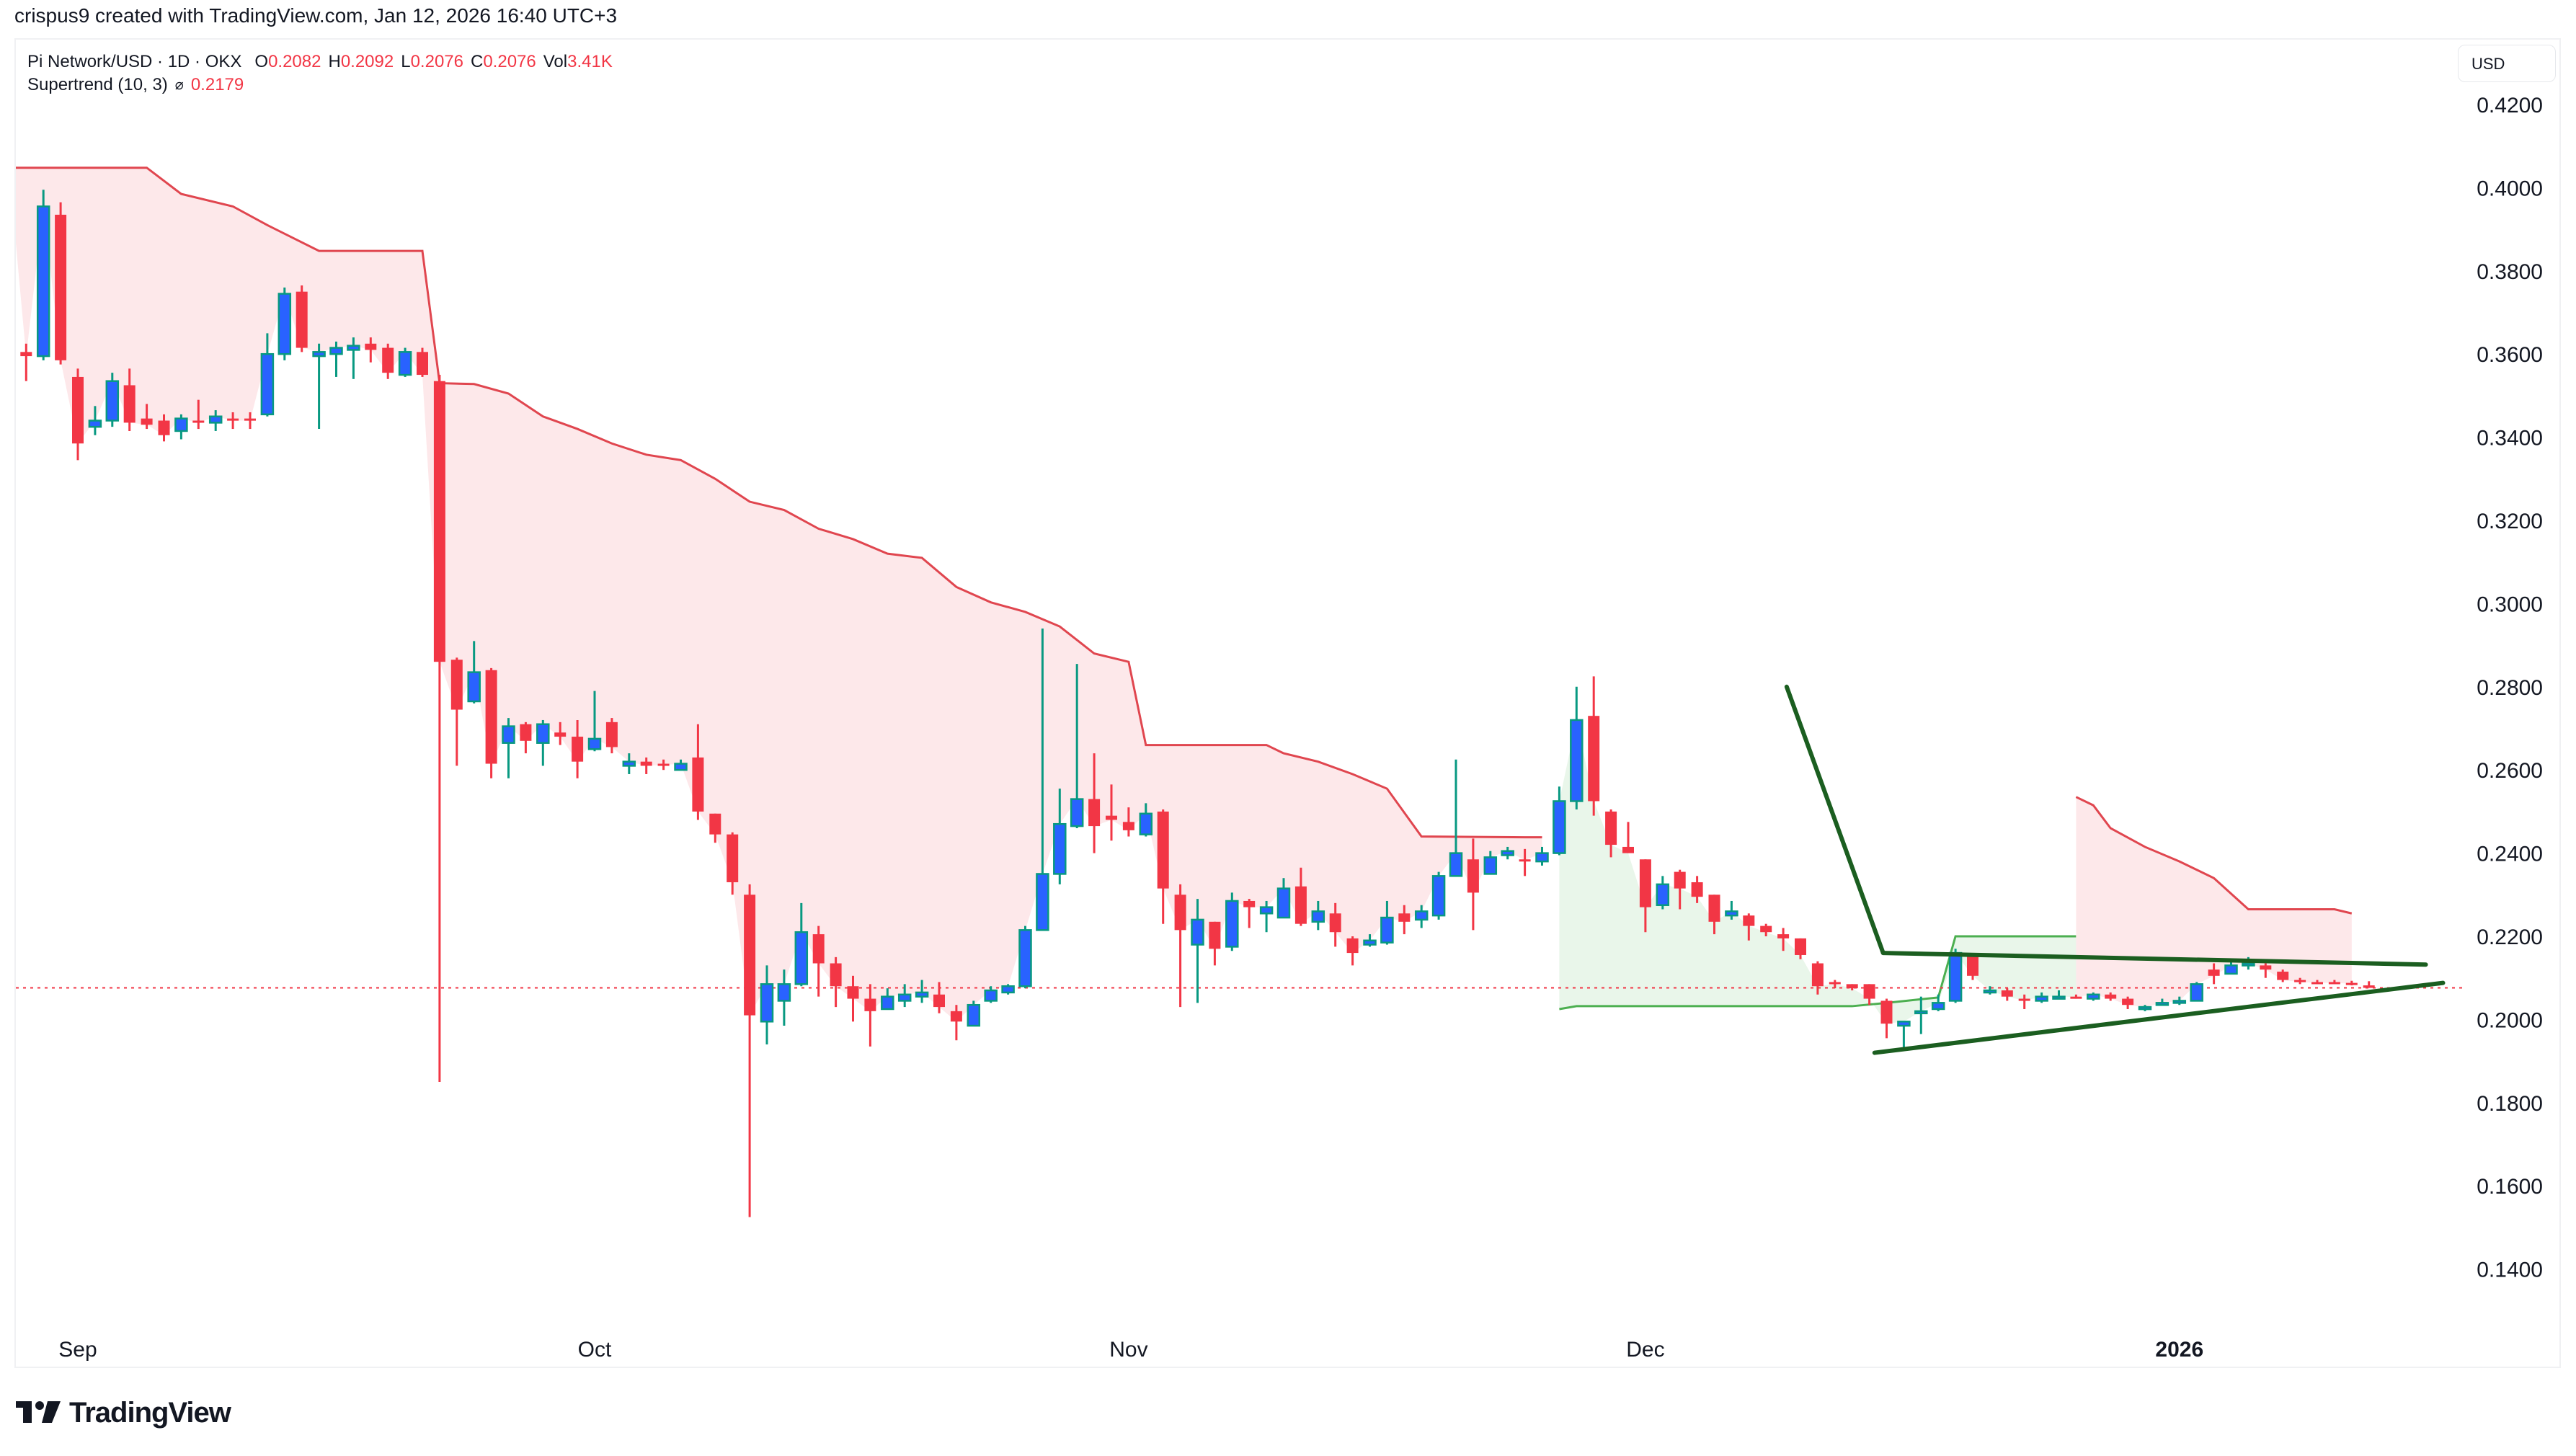  I want to click on price-tick-label: 0.2800, so click(2510, 688).